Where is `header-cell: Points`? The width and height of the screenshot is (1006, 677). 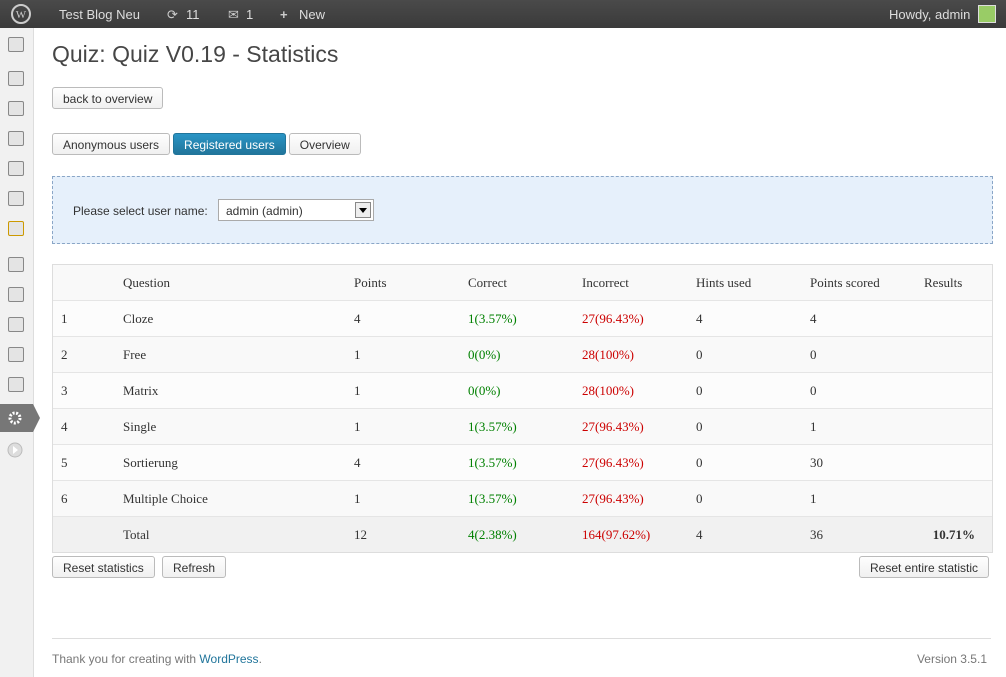 header-cell: Points is located at coordinates (370, 282).